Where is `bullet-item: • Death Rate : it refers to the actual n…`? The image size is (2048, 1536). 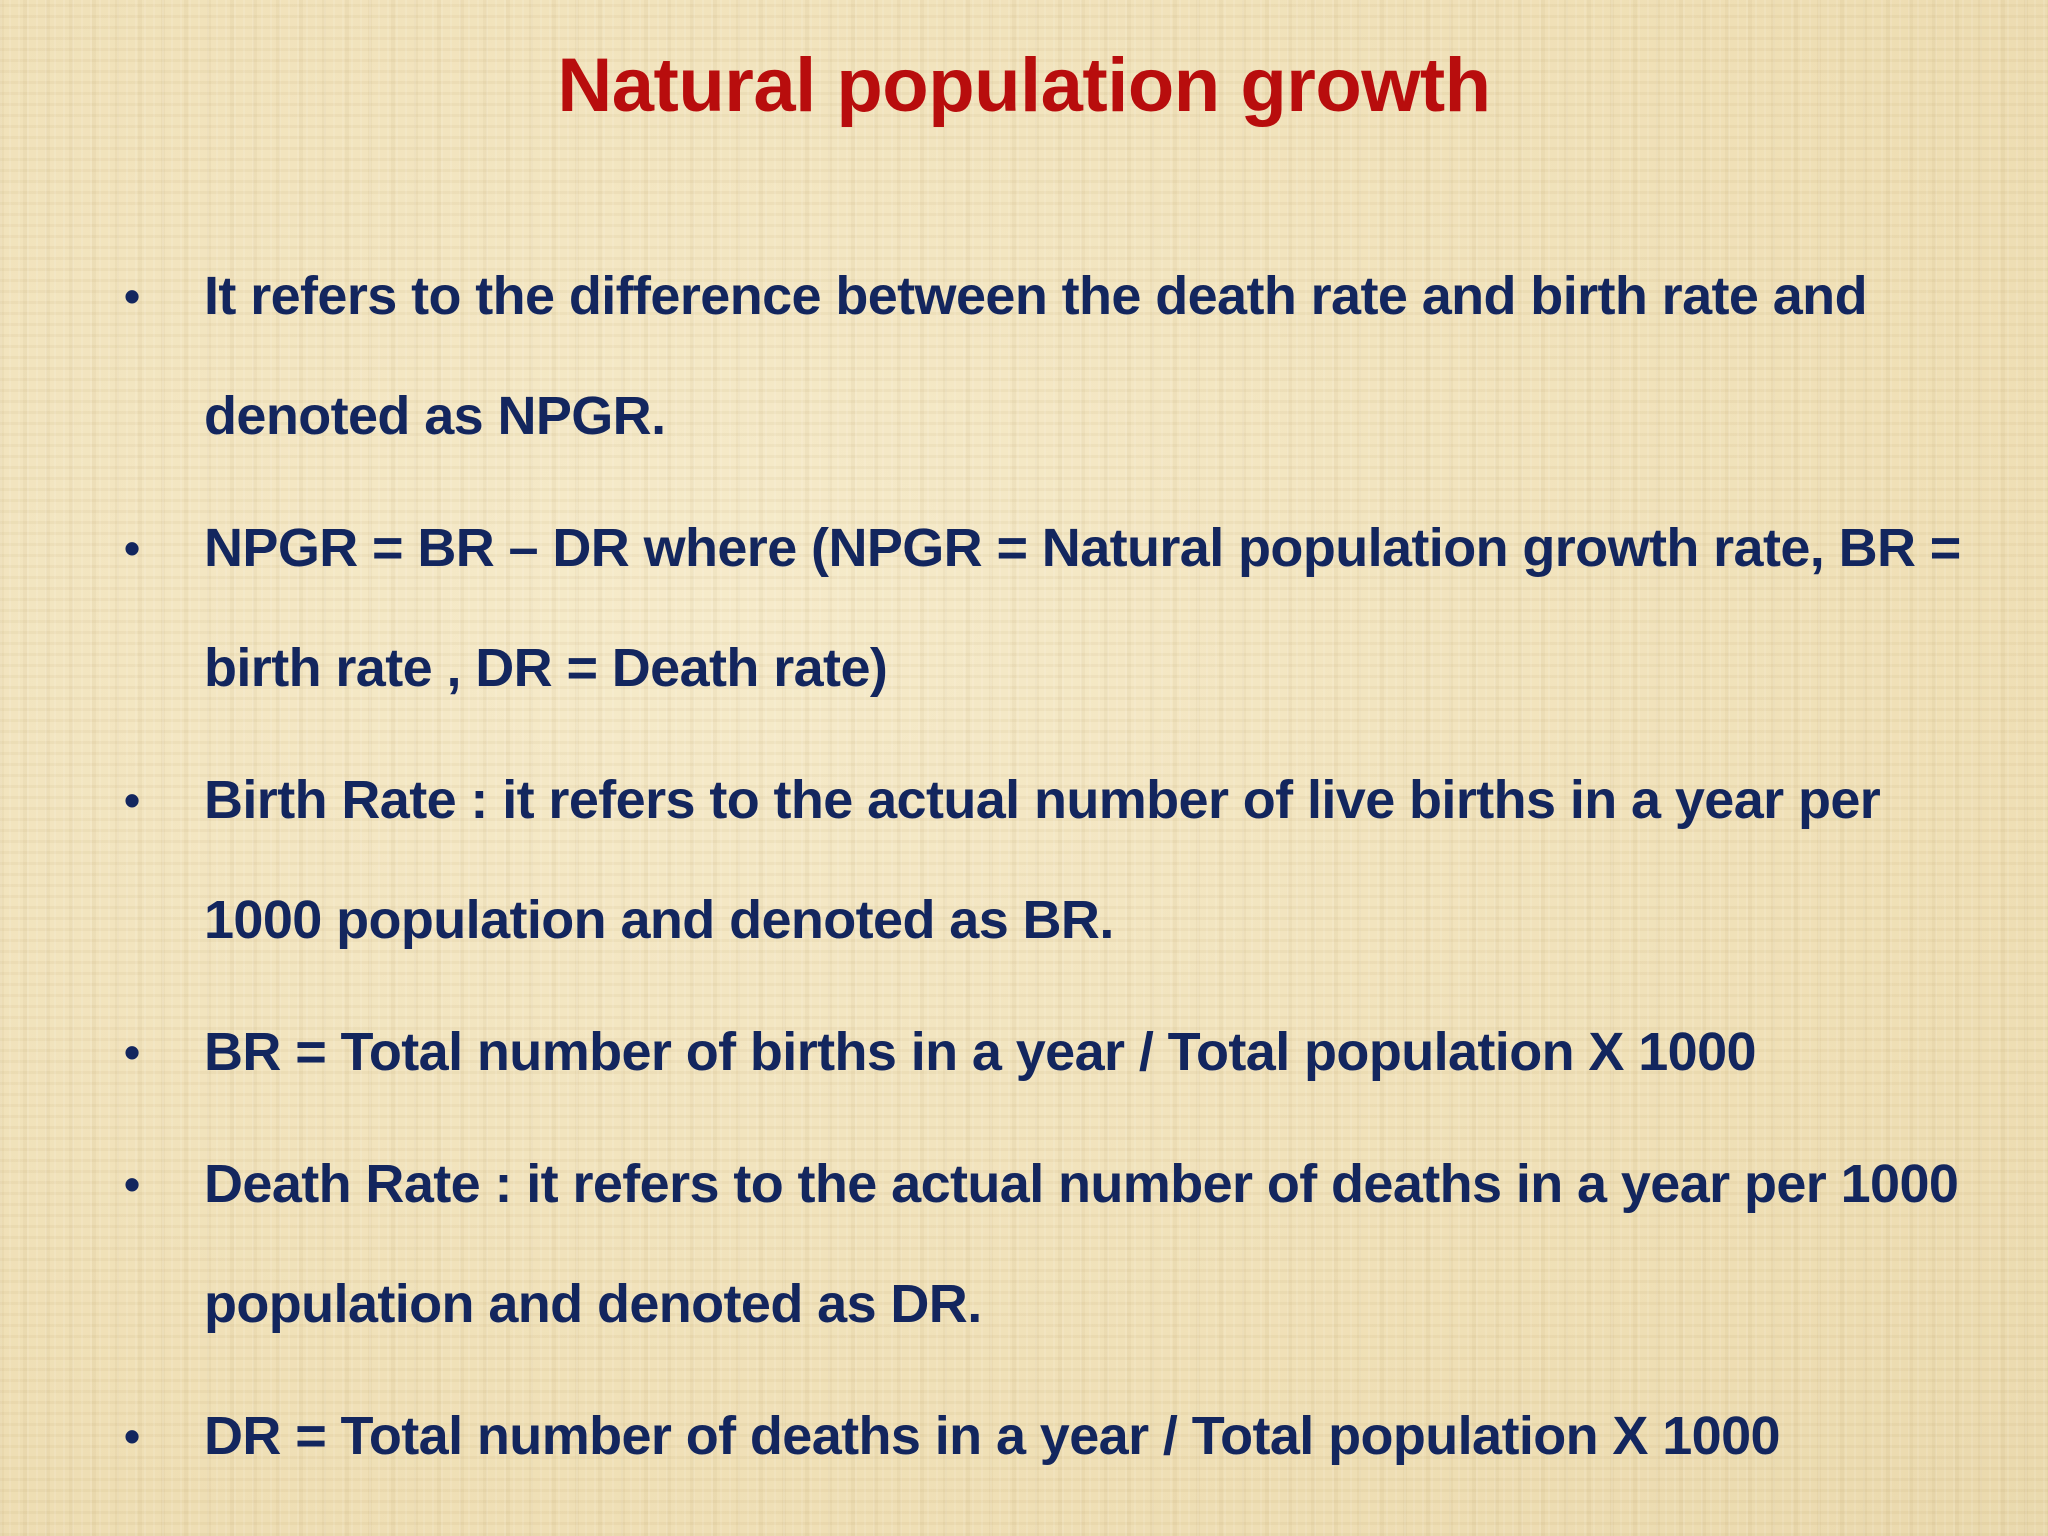
bullet-item: • Death Rate : it refers to the actual n… is located at coordinates (1060, 1244).